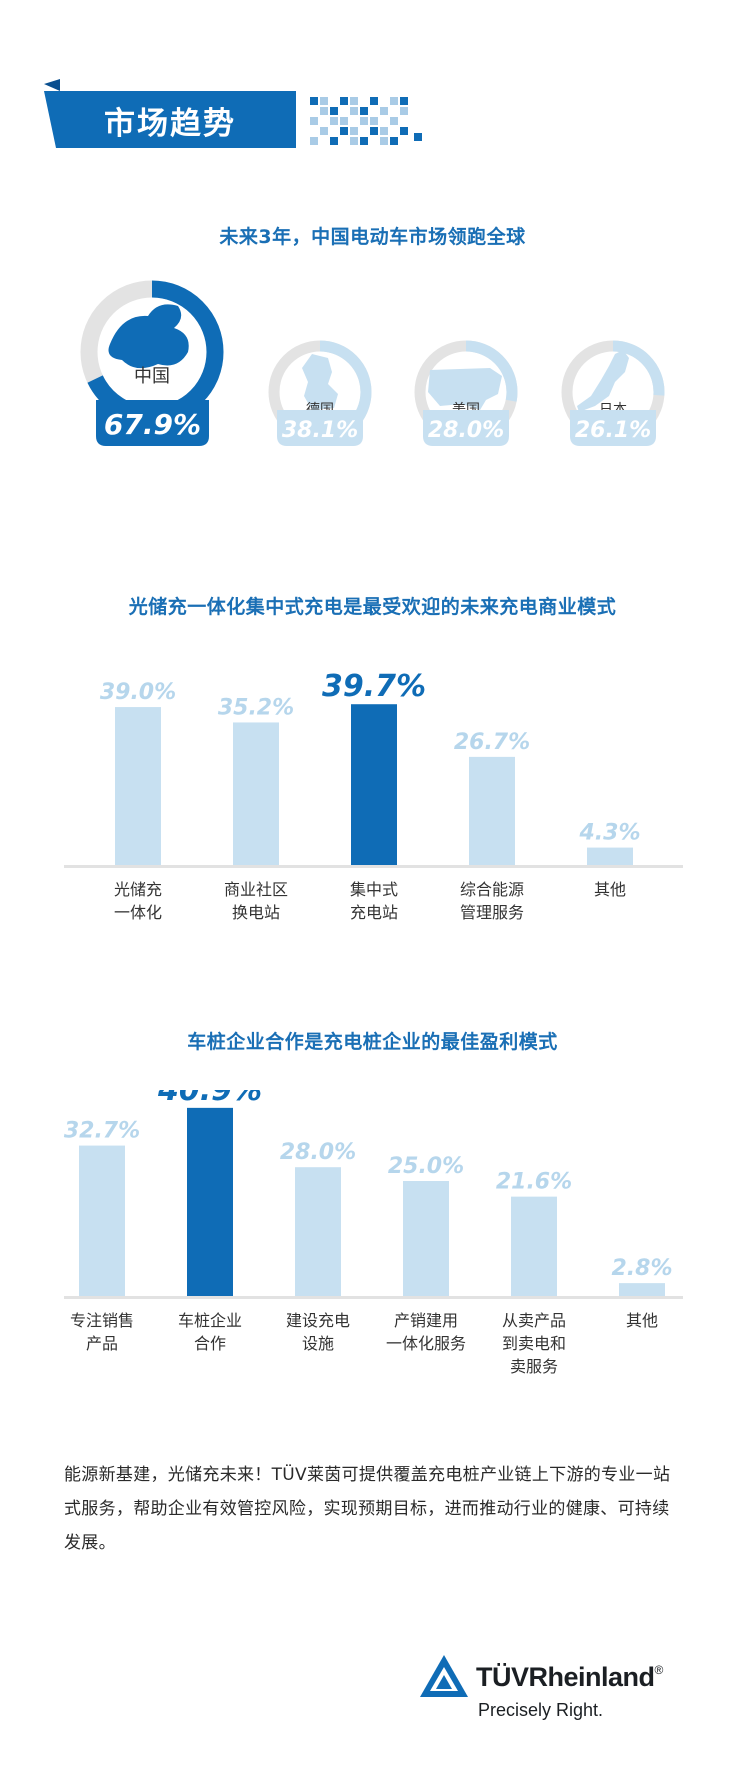 The width and height of the screenshot is (745, 1785). Describe the element at coordinates (318, 1343) in the screenshot. I see `bar-category-line: 设施` at that location.